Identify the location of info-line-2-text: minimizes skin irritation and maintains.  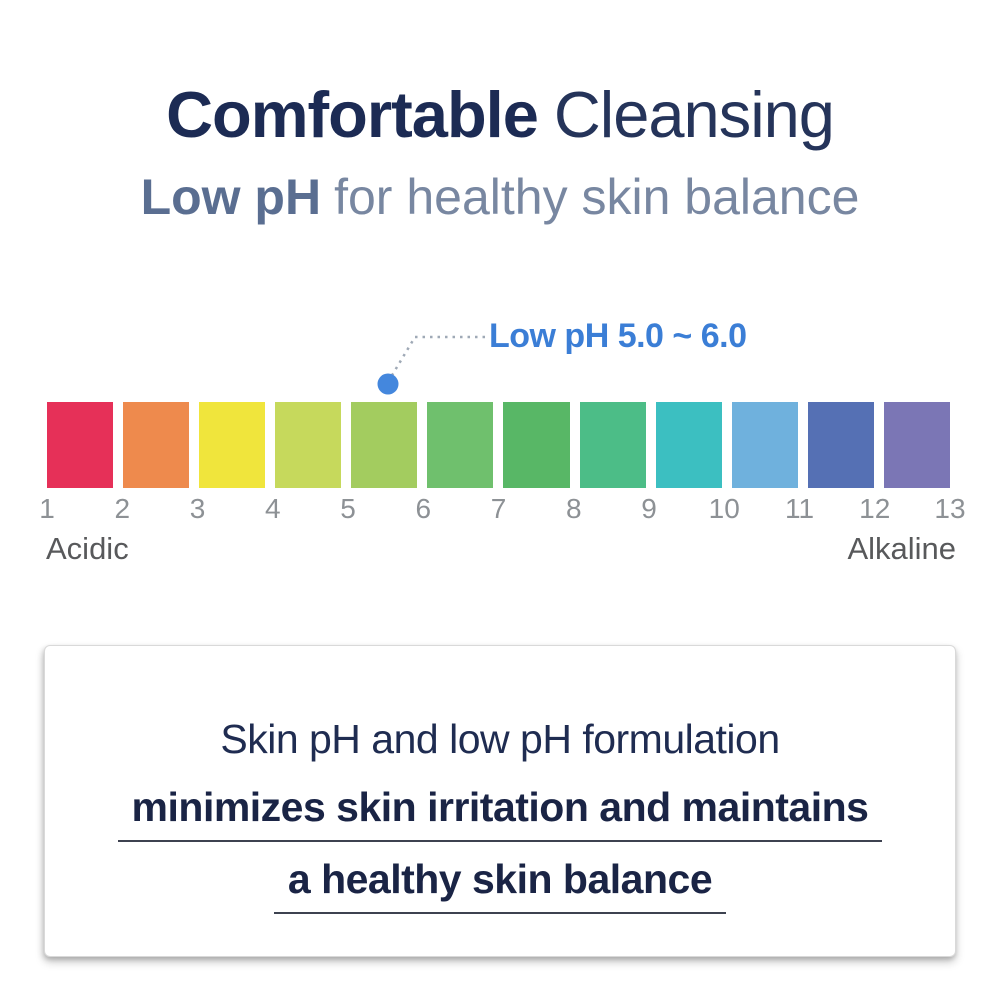
(500, 813).